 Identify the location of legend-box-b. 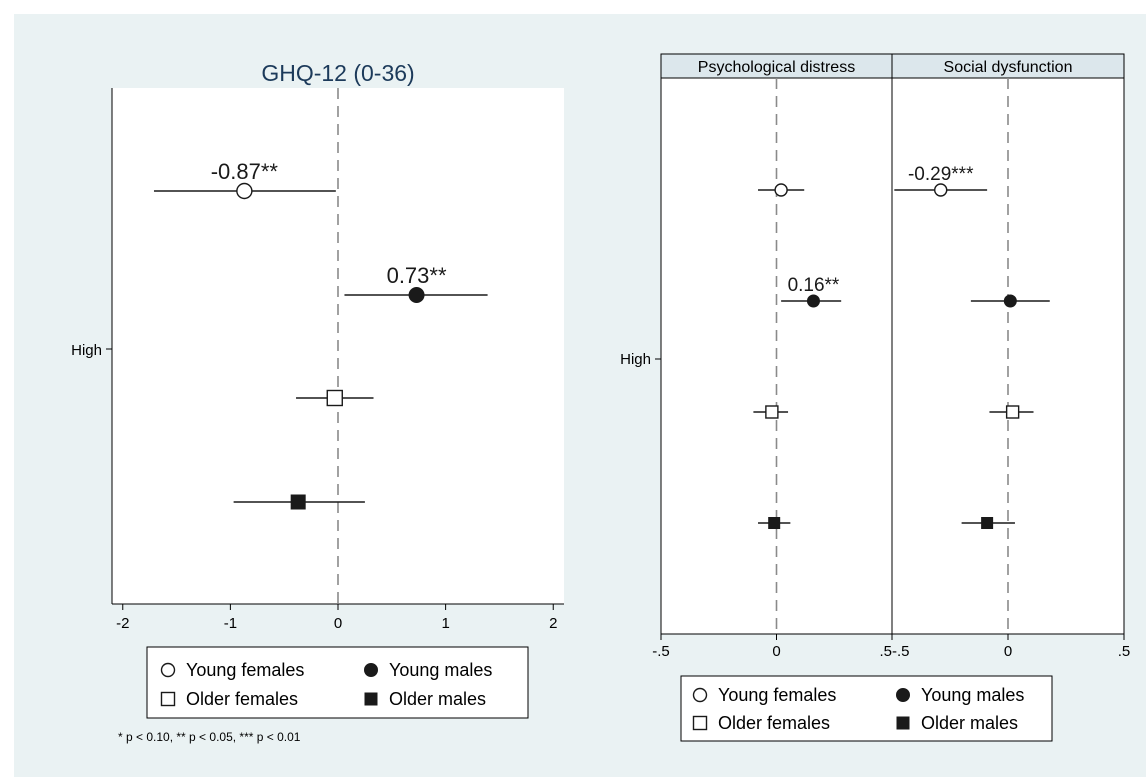
(866, 708).